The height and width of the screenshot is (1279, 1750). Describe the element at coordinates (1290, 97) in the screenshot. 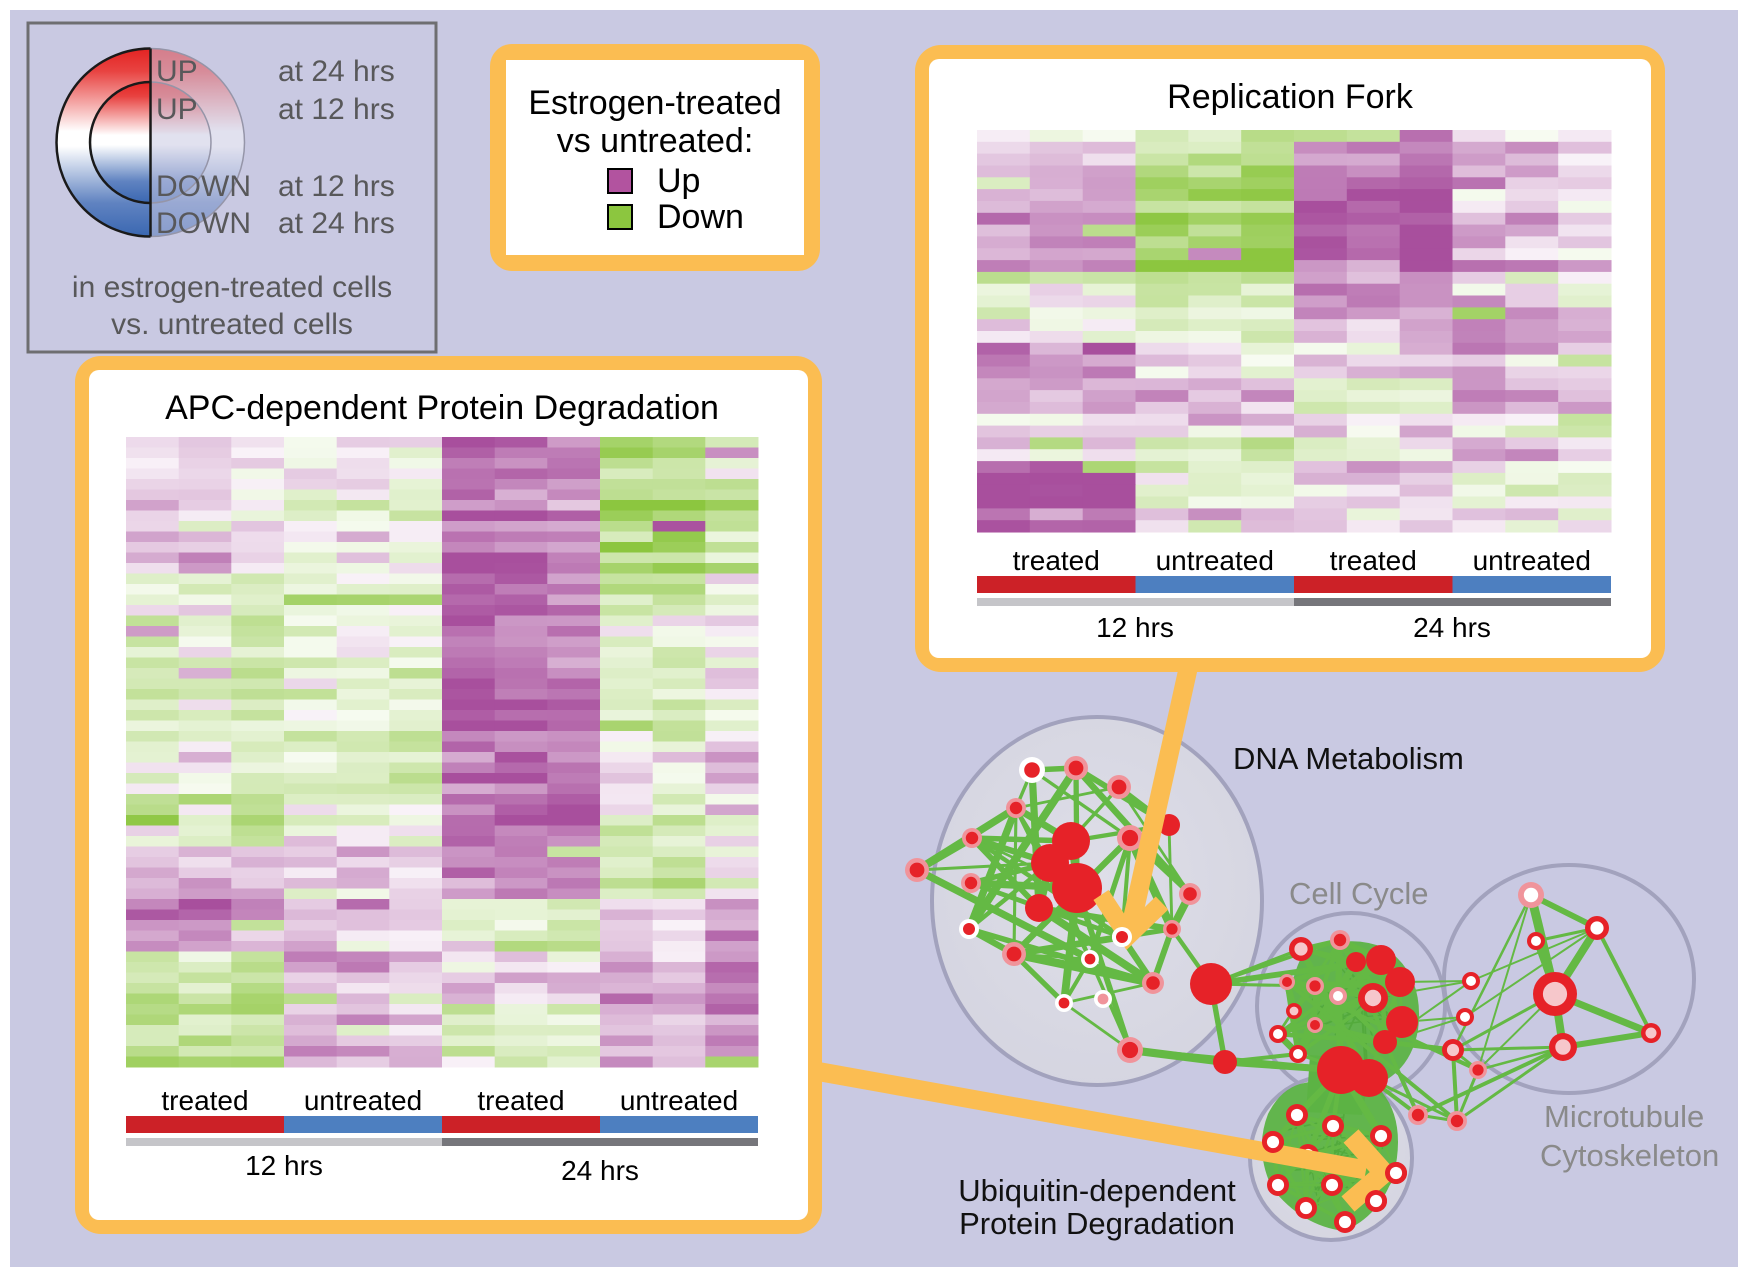

I see `svg-text: Replication Fork` at that location.